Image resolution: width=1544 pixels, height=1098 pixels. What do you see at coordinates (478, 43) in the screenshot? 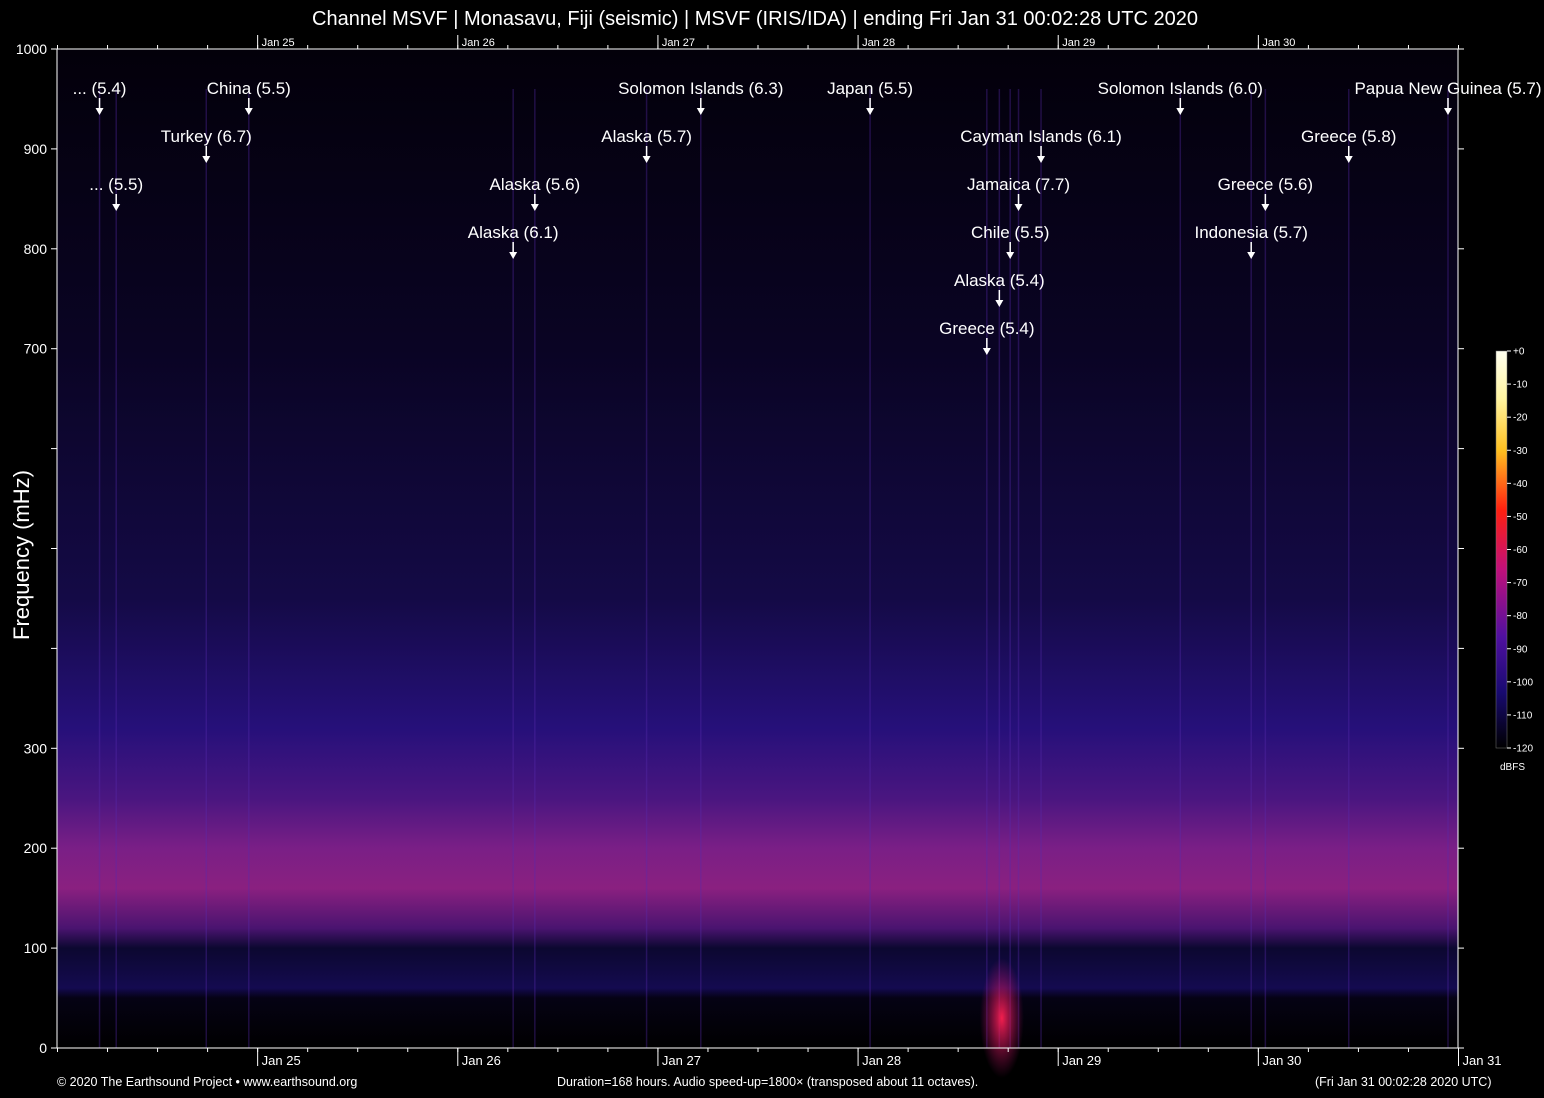
I see `x-tick-label-top: Jan 26` at bounding box center [478, 43].